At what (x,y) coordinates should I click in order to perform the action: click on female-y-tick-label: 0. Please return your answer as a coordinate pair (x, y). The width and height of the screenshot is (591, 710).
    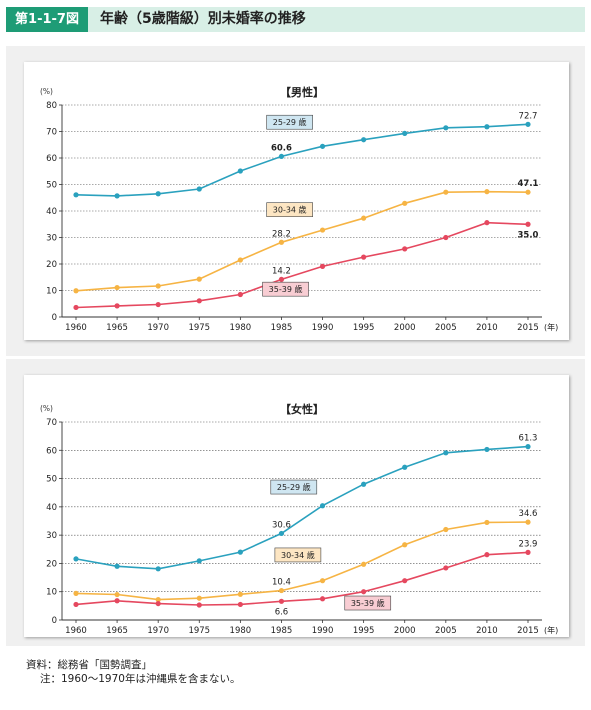
    Looking at the image, I should click on (54, 621).